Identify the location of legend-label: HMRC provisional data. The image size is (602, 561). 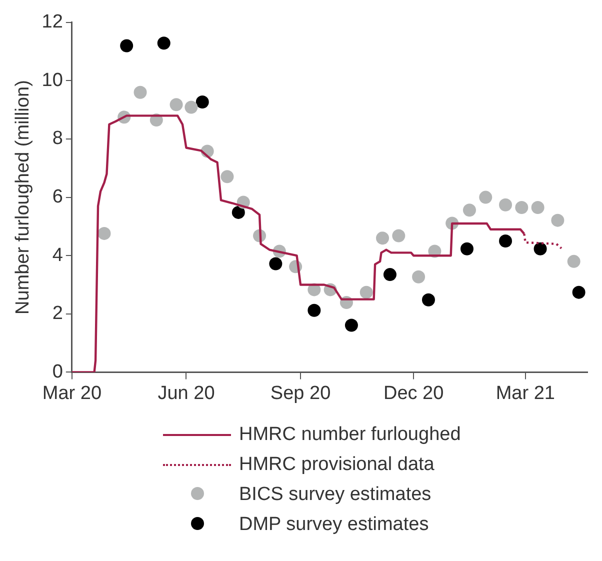
(336, 465).